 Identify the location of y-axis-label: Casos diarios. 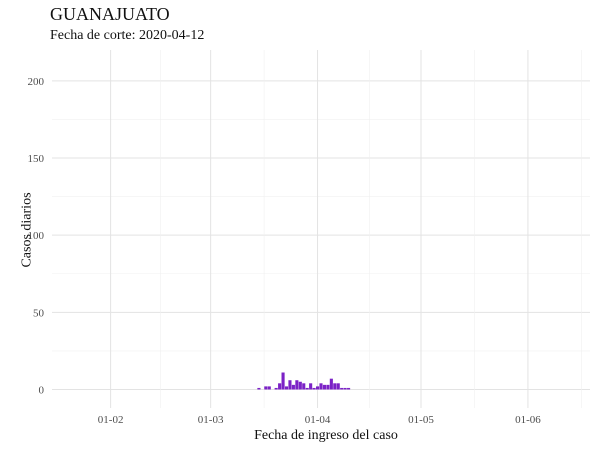
(27, 230).